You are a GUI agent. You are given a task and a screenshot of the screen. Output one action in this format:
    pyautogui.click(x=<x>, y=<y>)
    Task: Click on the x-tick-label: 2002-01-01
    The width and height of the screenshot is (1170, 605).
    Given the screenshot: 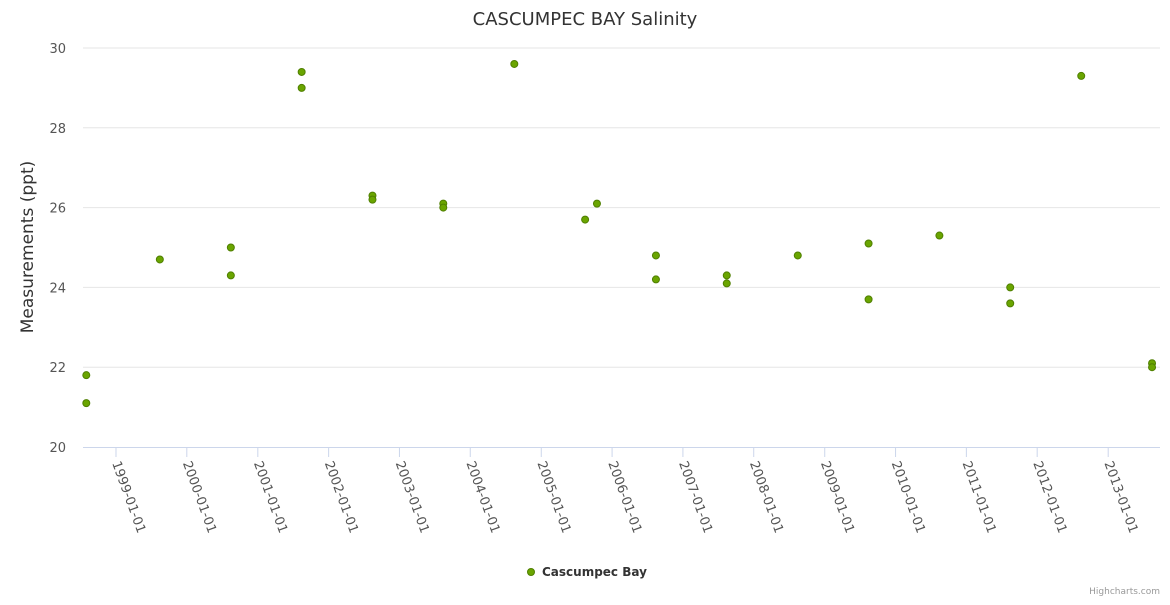 What is the action you would take?
    pyautogui.click(x=341, y=497)
    